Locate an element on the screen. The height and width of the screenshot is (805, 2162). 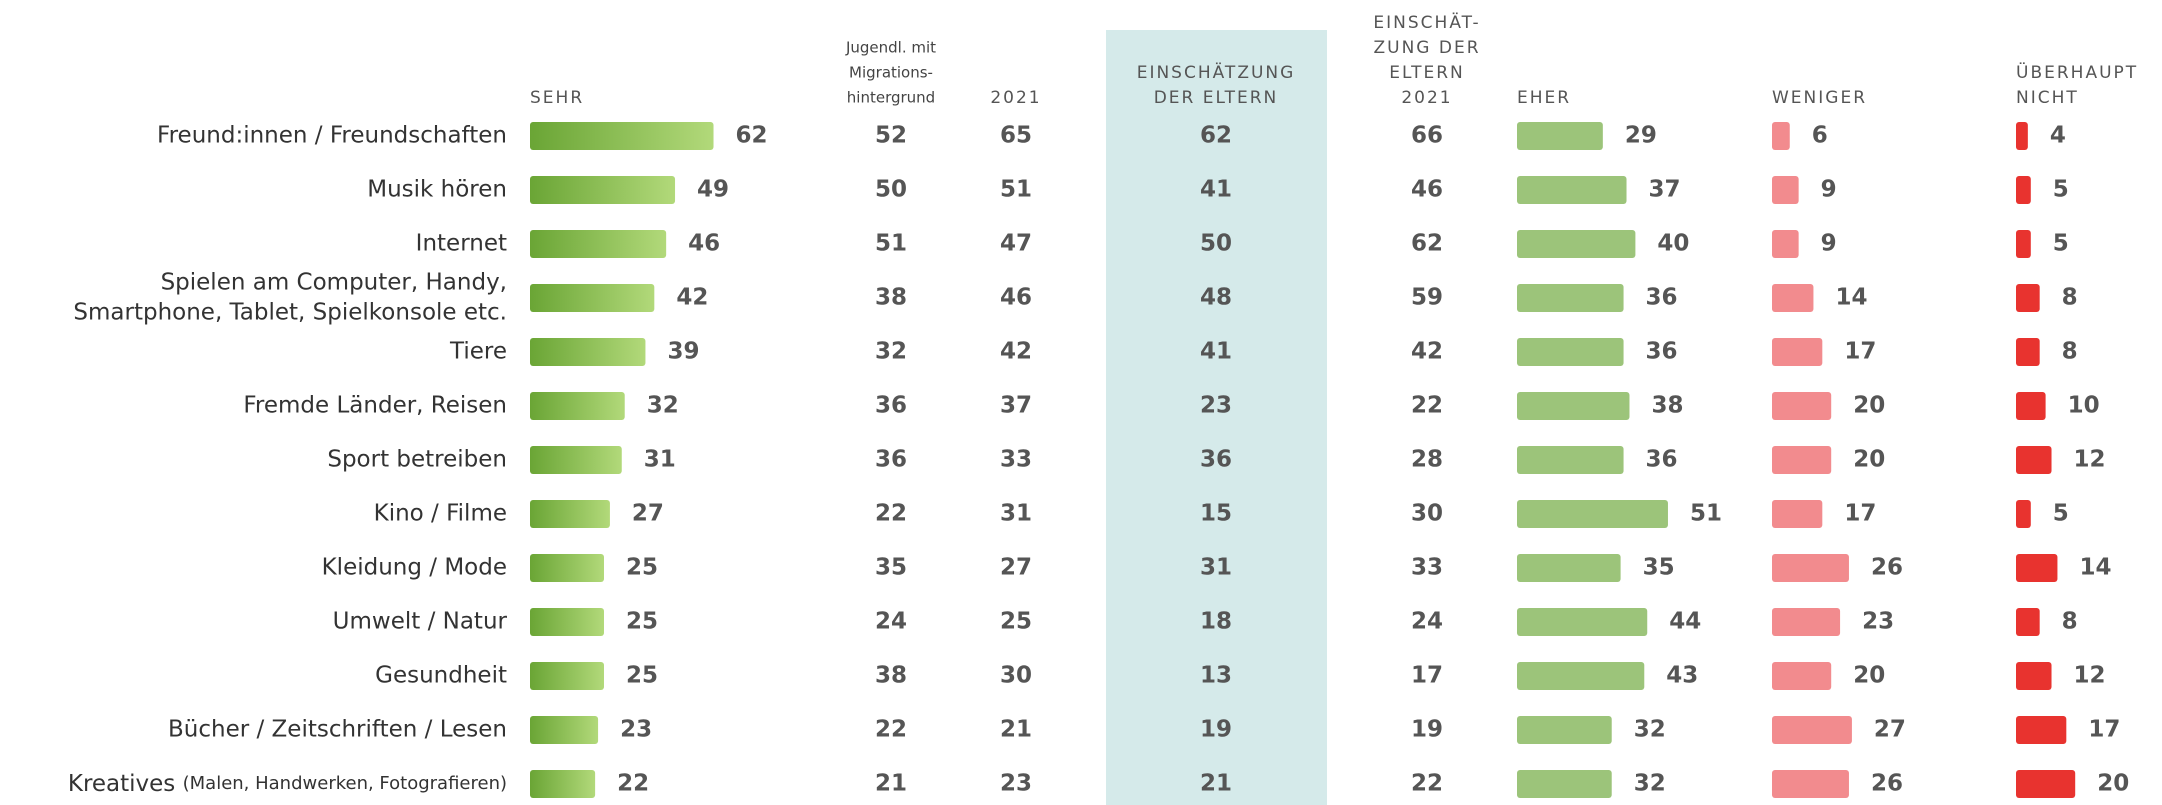
column-header: ELTERN is located at coordinates (1427, 73).